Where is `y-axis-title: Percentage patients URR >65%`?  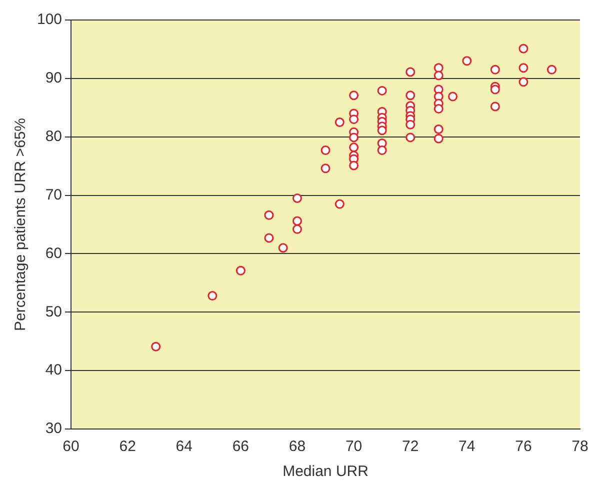
y-axis-title: Percentage patients URR >65% is located at coordinates (21, 225).